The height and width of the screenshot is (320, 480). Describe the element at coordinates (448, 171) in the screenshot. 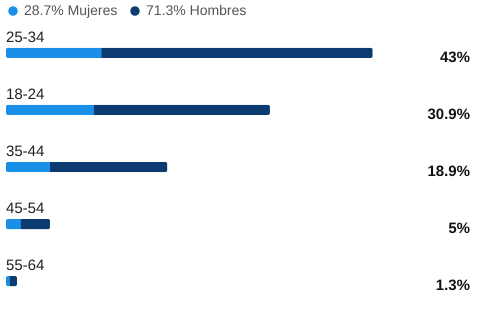

I see `text: 18.9%` at that location.